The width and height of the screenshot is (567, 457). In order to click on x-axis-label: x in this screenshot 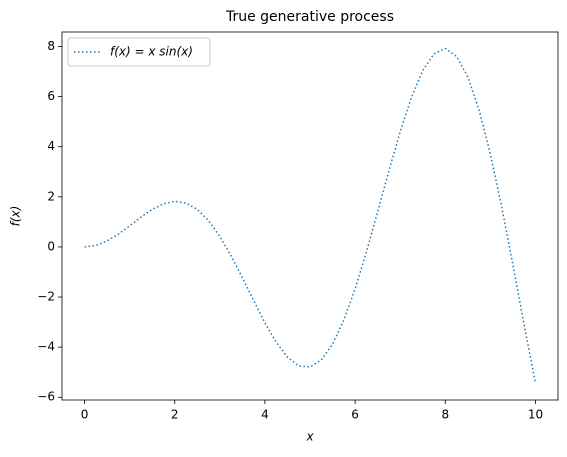, I will do `click(309, 437)`.